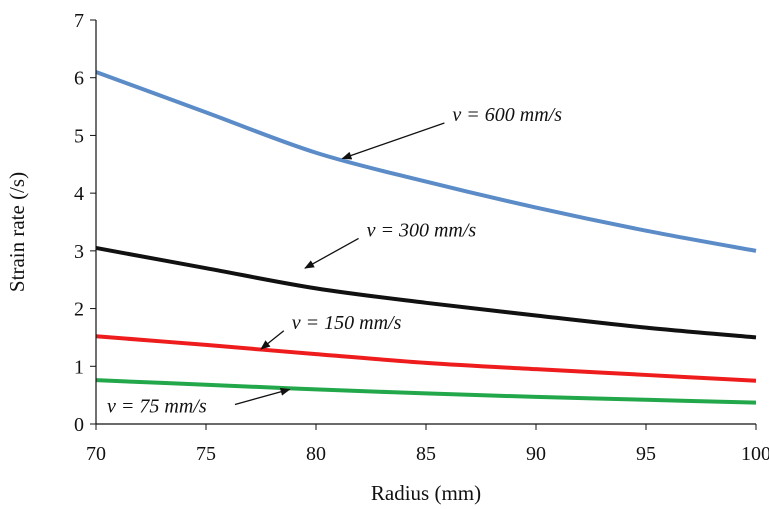 Image resolution: width=769 pixels, height=509 pixels. What do you see at coordinates (17, 232) in the screenshot?
I see `y-axis-title: Strain rate (/s)` at bounding box center [17, 232].